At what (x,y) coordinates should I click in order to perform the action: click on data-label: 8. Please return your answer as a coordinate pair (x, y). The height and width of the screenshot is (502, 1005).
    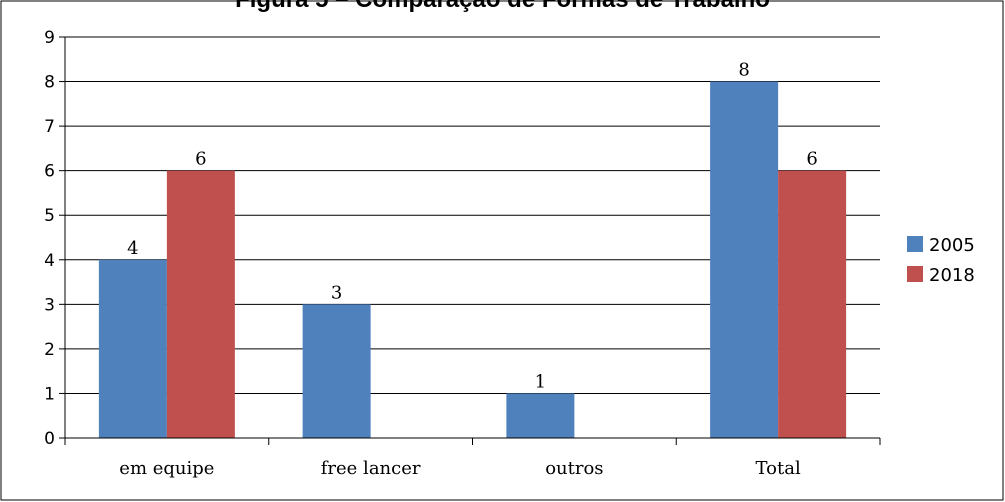
    Looking at the image, I should click on (743, 70).